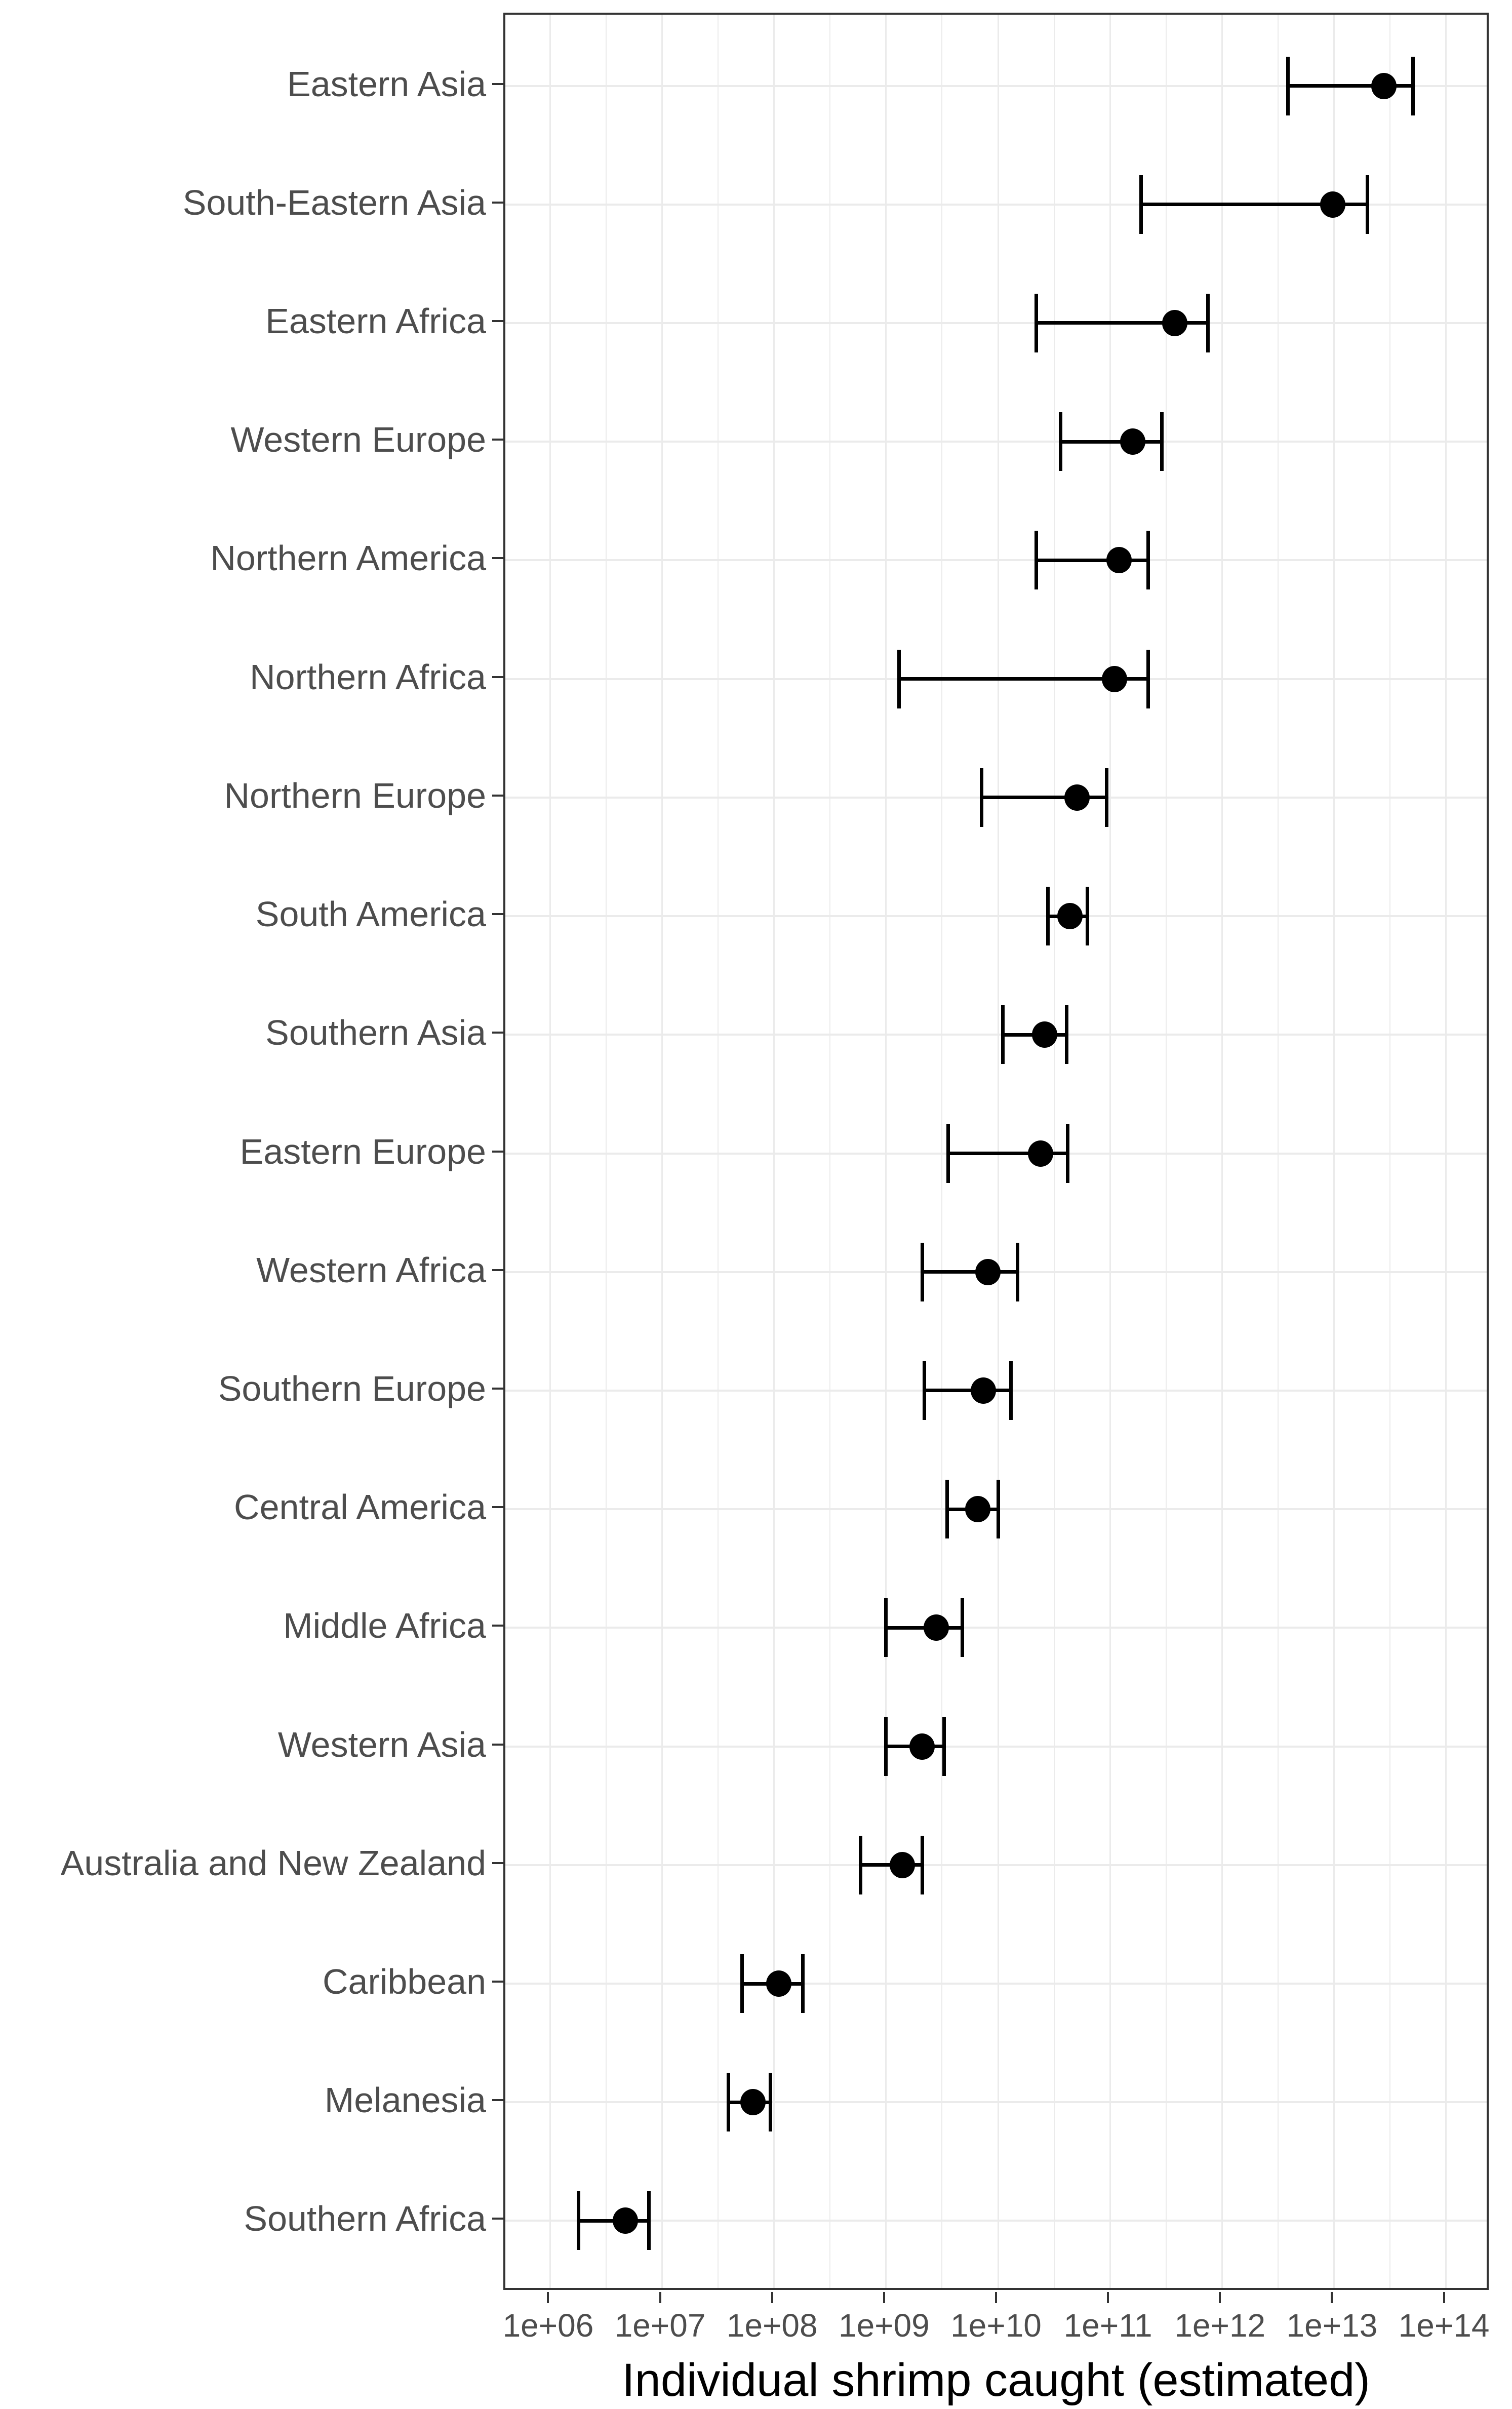  I want to click on y-axis-label: Eastern Europe, so click(363, 1151).